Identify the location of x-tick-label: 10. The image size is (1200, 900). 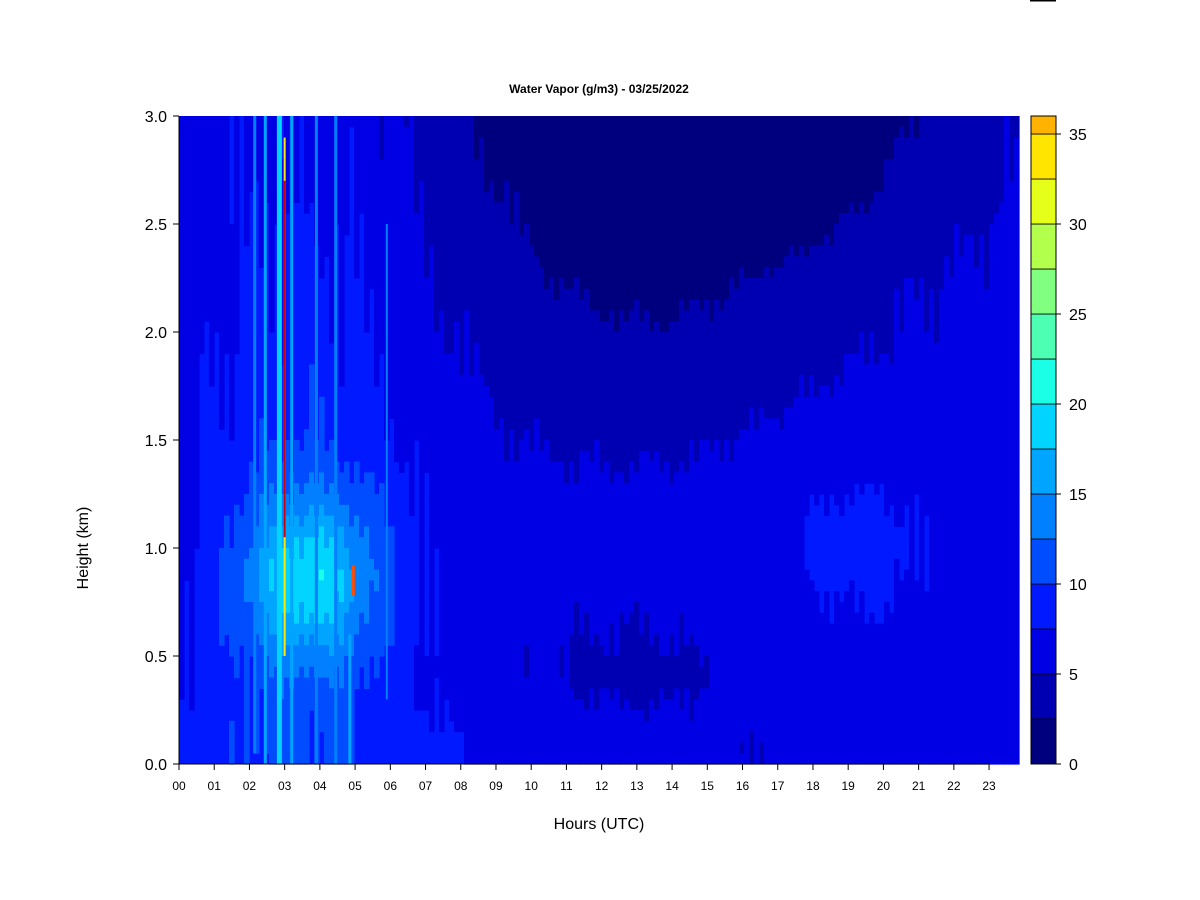
(532, 786).